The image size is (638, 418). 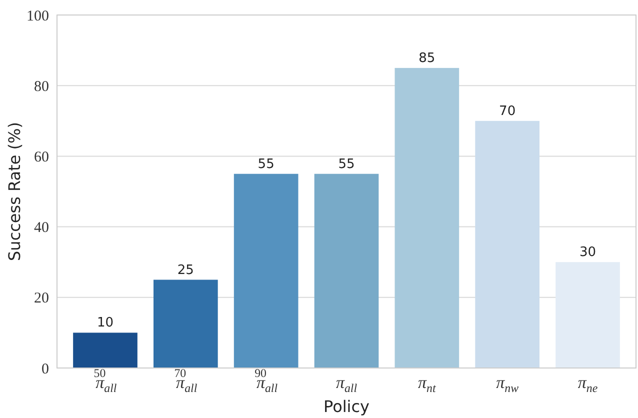 I want to click on x-tick-label: π$_{all}$, so click(x=347, y=384).